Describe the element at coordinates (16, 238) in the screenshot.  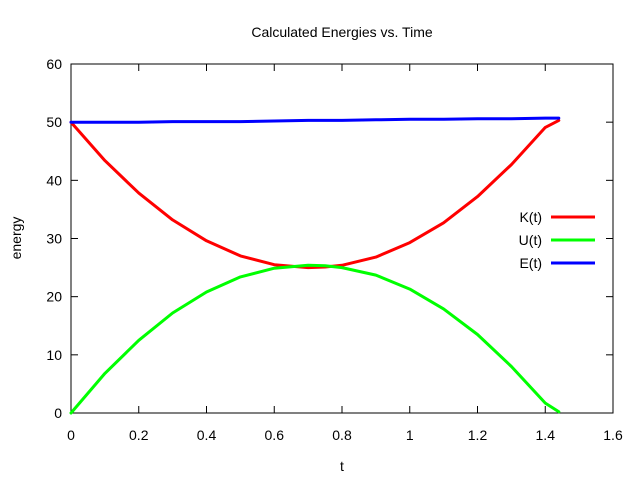
I see `y-axis-title: energy` at that location.